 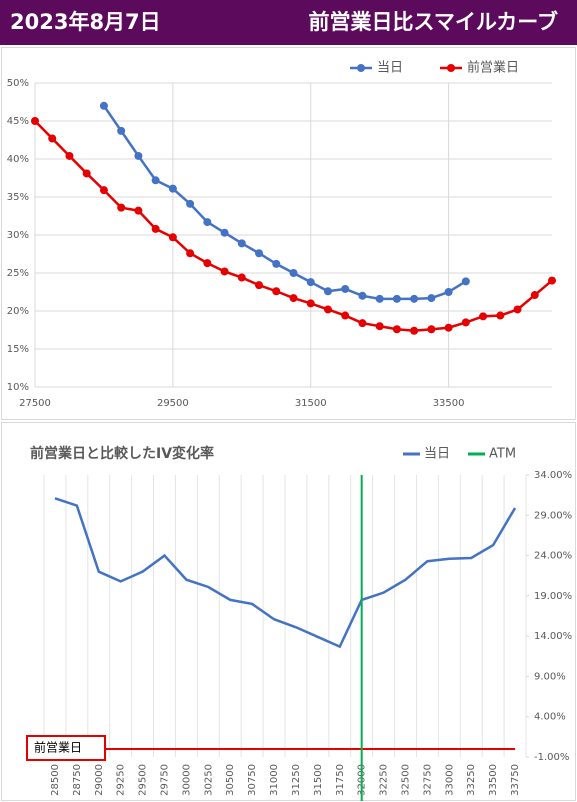 What do you see at coordinates (77, 780) in the screenshot?
I see `x-tick-label: 28750` at bounding box center [77, 780].